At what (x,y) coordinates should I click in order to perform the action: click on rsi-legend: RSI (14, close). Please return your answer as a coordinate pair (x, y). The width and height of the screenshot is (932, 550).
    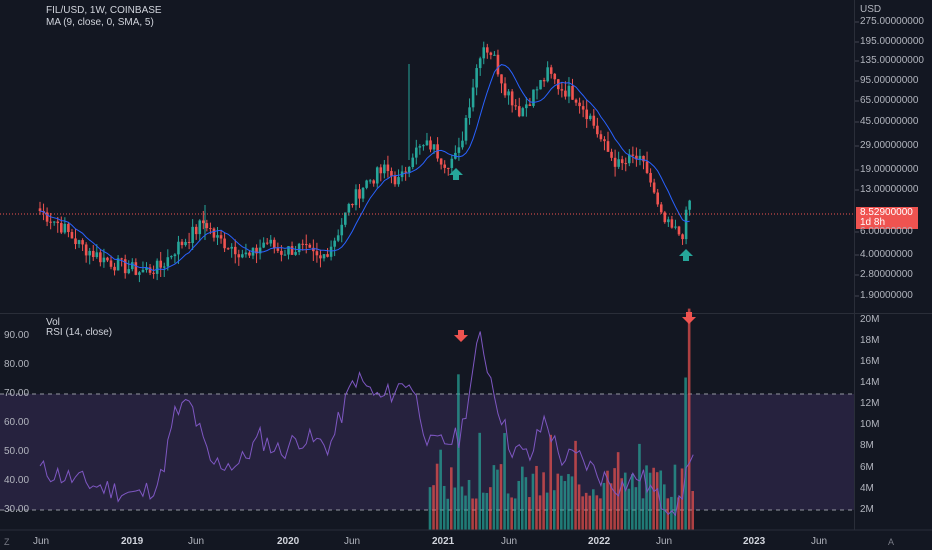
    Looking at the image, I should click on (79, 332).